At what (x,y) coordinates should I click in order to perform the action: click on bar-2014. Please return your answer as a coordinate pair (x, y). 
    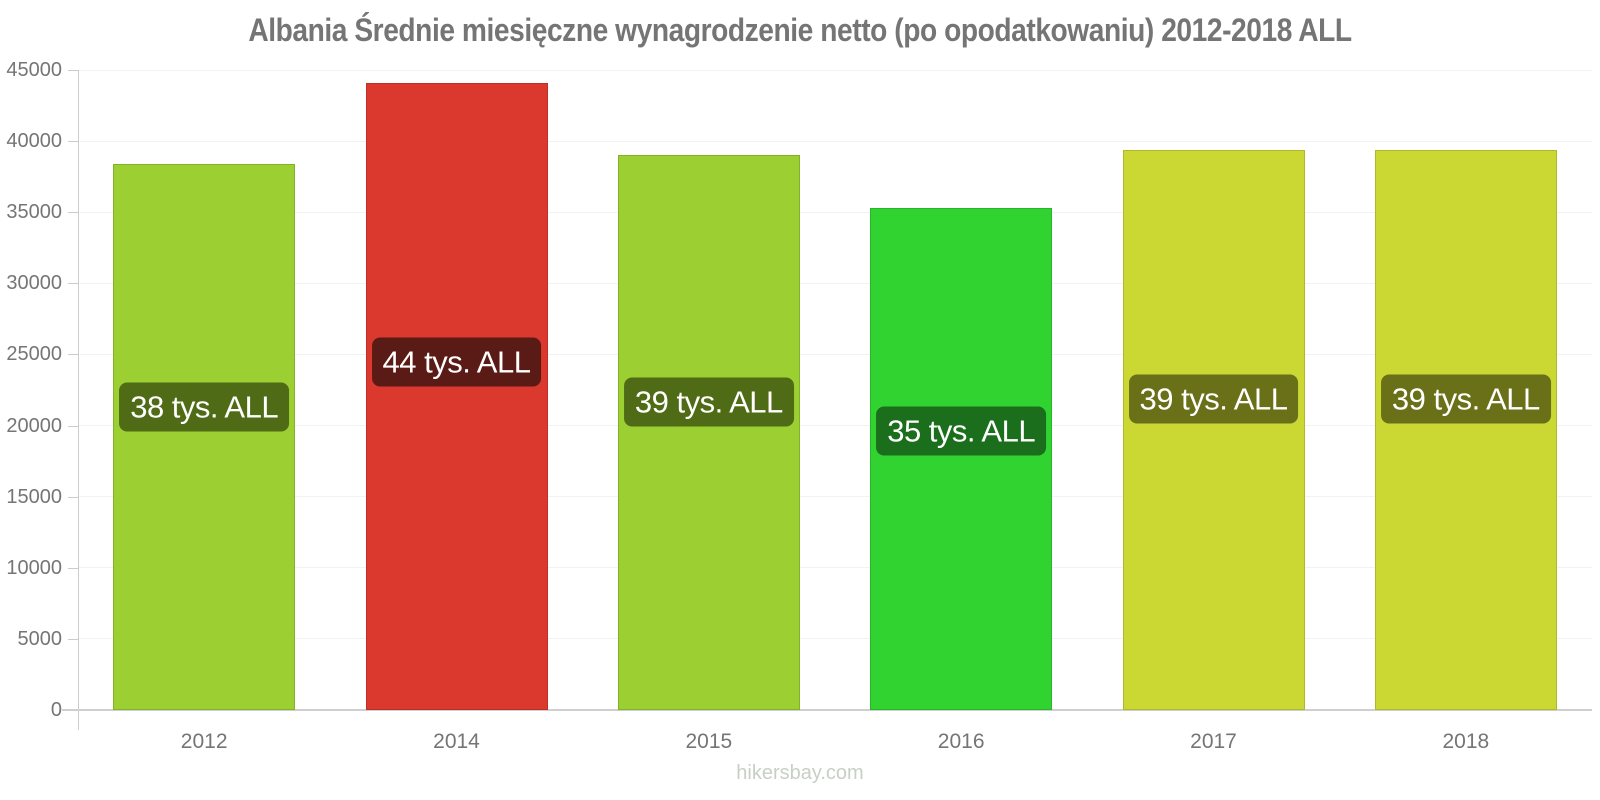
    Looking at the image, I should click on (456, 396).